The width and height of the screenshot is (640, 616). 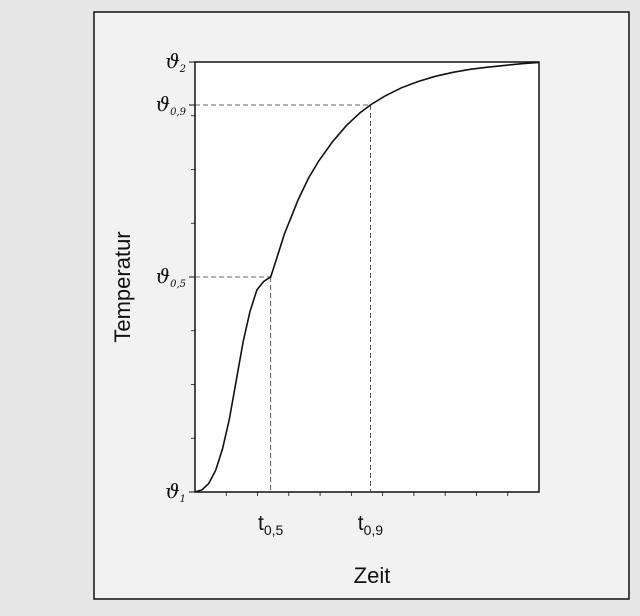 I want to click on y-tick-label: ϑ2, so click(x=175, y=62).